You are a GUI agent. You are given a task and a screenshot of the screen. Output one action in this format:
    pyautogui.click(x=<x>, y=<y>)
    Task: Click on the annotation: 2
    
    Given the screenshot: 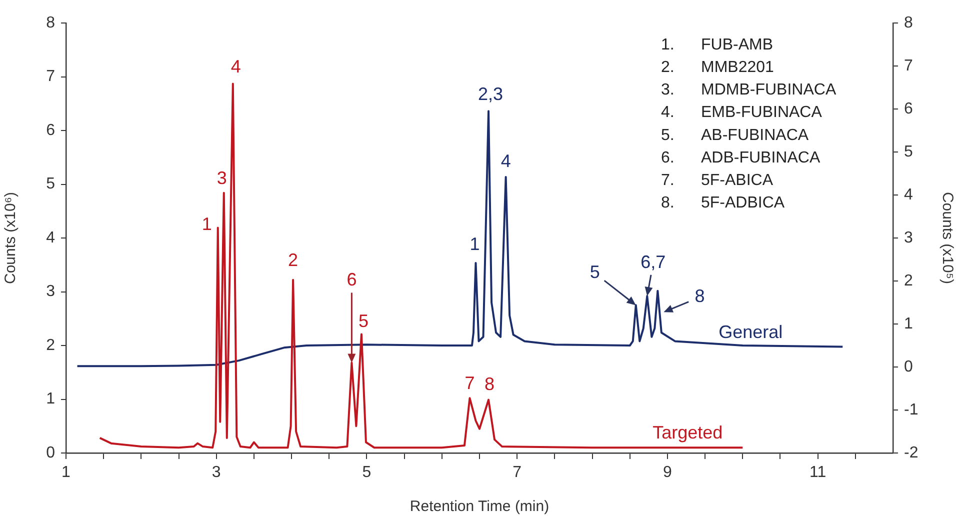 What is the action you would take?
    pyautogui.click(x=293, y=260)
    